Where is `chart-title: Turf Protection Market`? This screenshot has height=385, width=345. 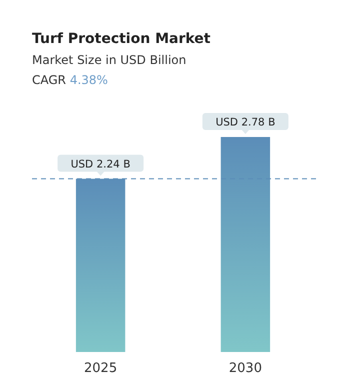 chart-title: Turf Protection Market is located at coordinates (121, 39).